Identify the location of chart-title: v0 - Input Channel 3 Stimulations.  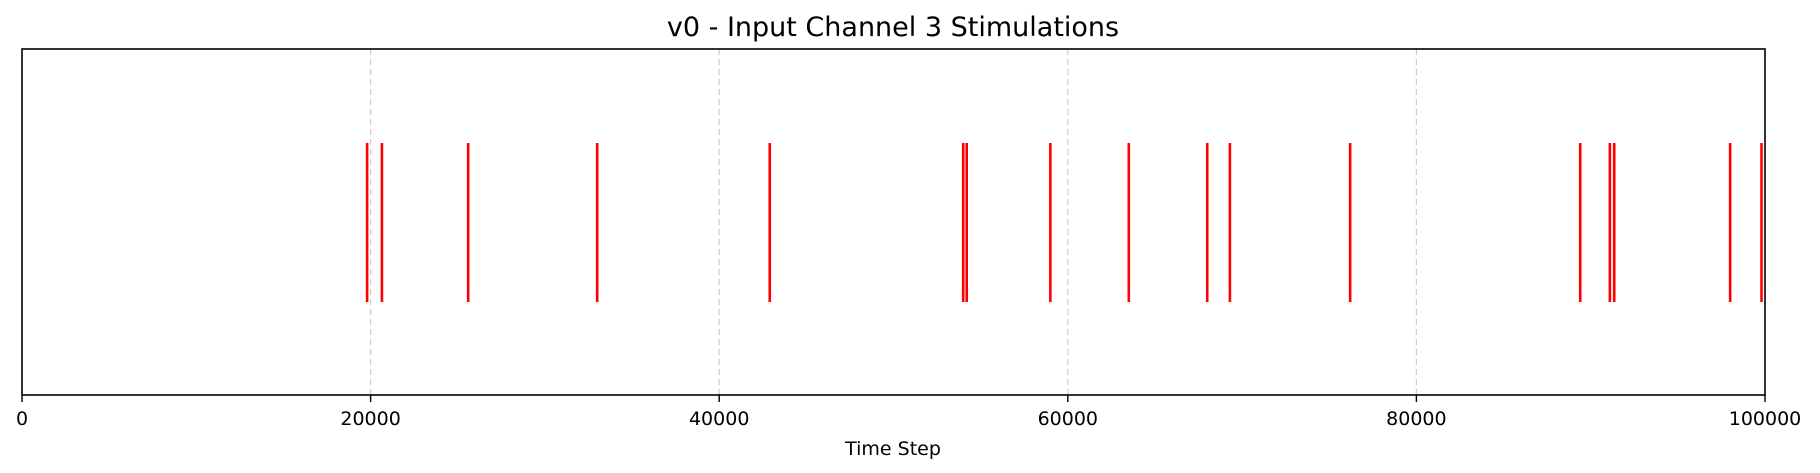
(893, 27).